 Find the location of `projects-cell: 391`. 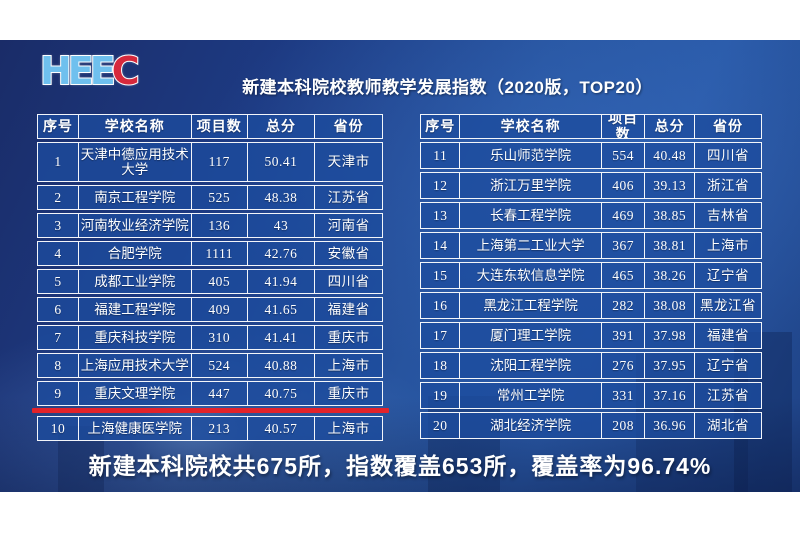

projects-cell: 391 is located at coordinates (622, 335).